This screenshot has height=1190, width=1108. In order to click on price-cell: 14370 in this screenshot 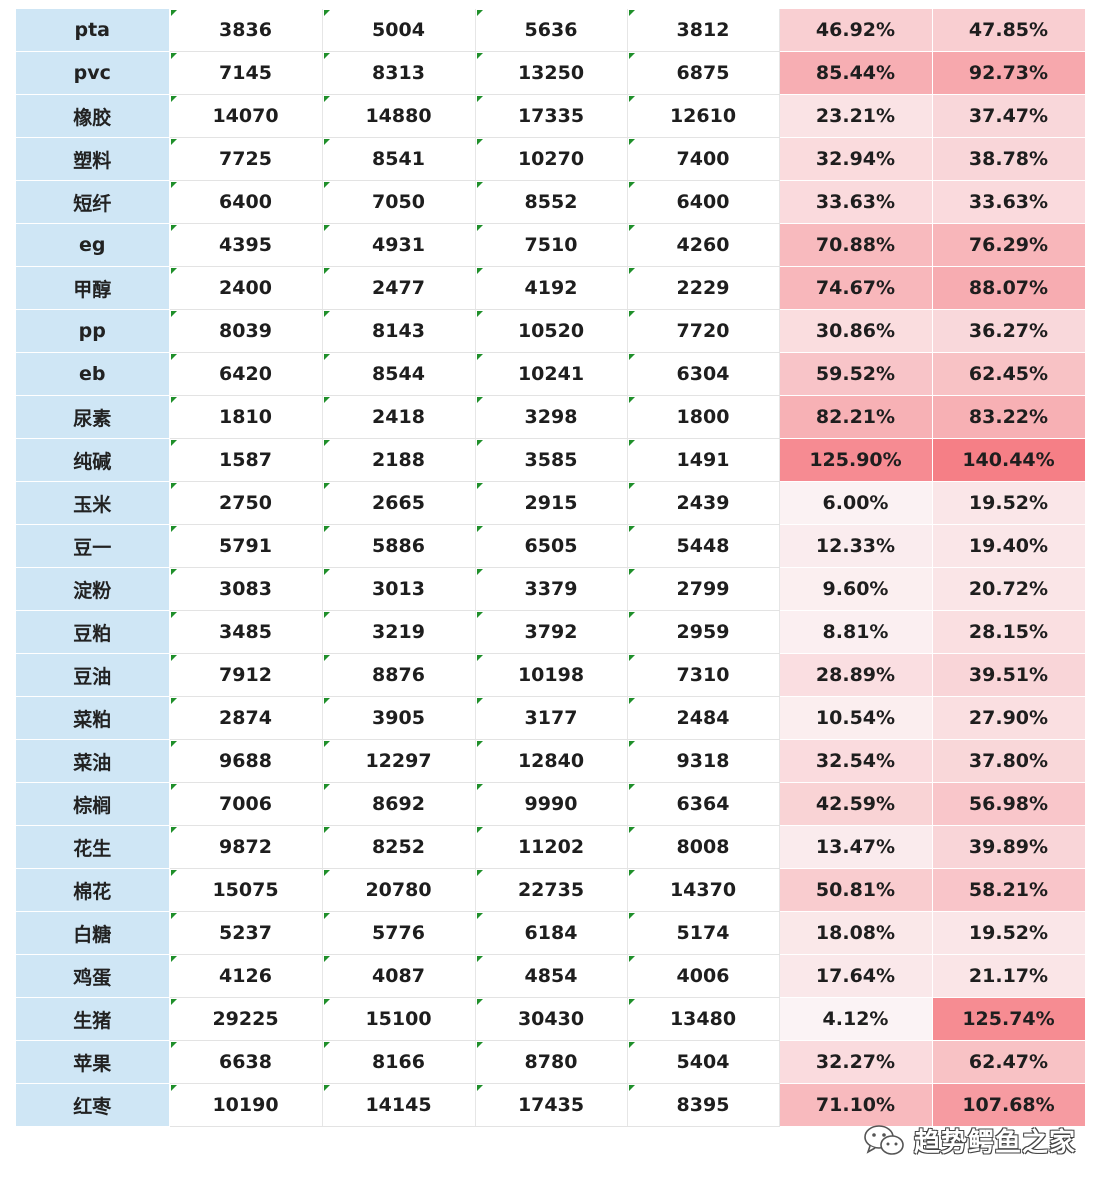, I will do `click(703, 890)`.